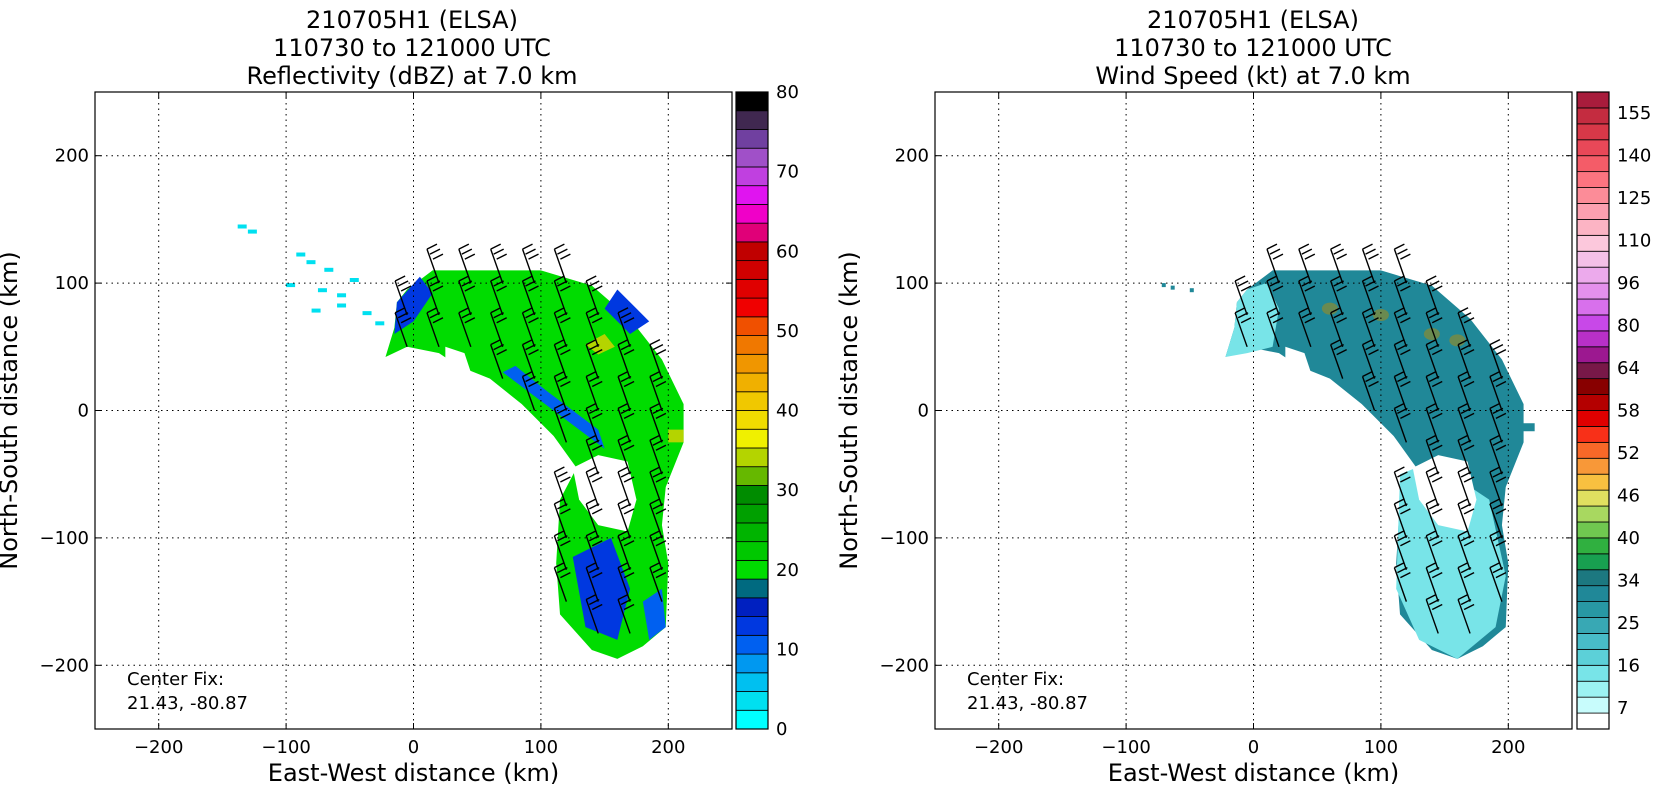 This screenshot has height=787, width=1655. I want to click on echo-free-gap, so click(1298, 364).